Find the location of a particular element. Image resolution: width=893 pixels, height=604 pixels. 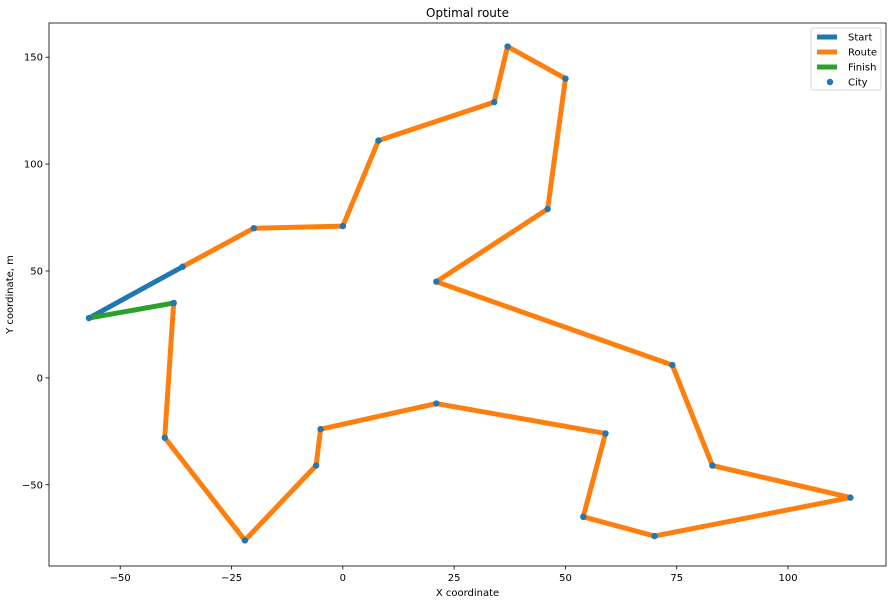

y-axis-label: Y coordinate, m is located at coordinates (10, 295).